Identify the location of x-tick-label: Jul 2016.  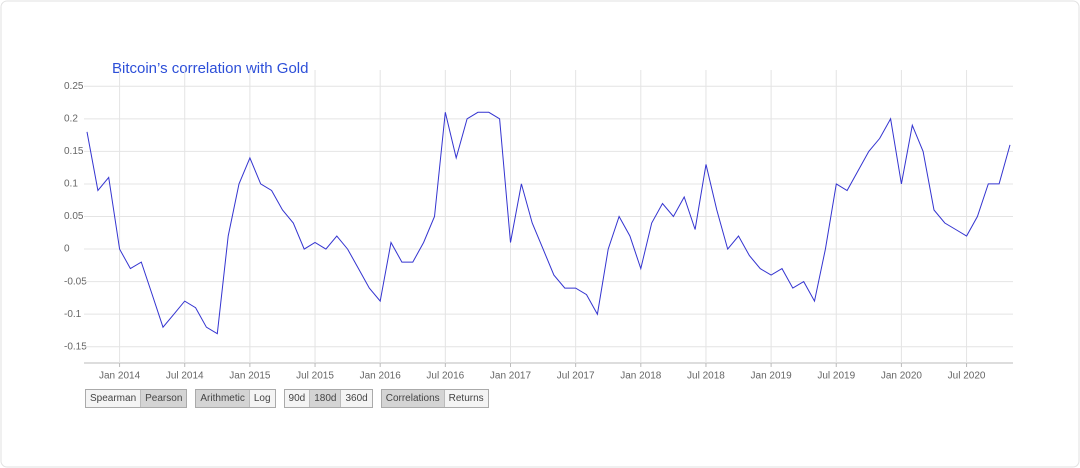
(445, 376).